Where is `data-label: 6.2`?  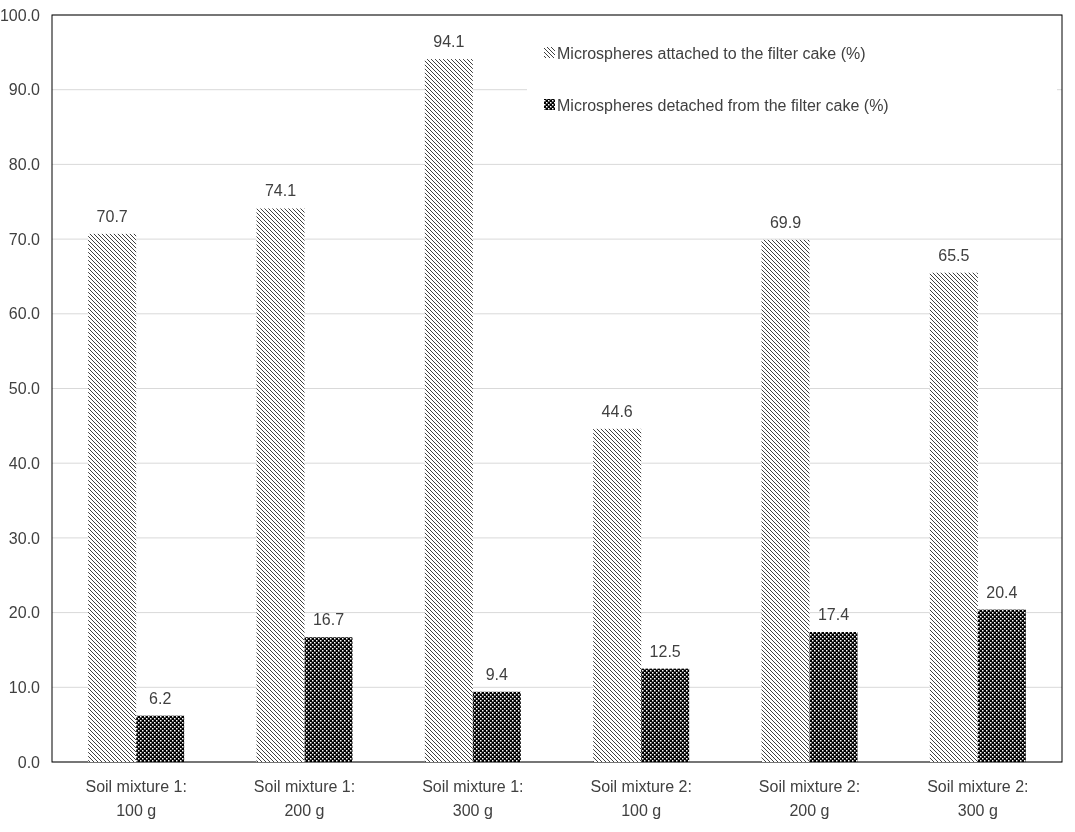 data-label: 6.2 is located at coordinates (160, 698).